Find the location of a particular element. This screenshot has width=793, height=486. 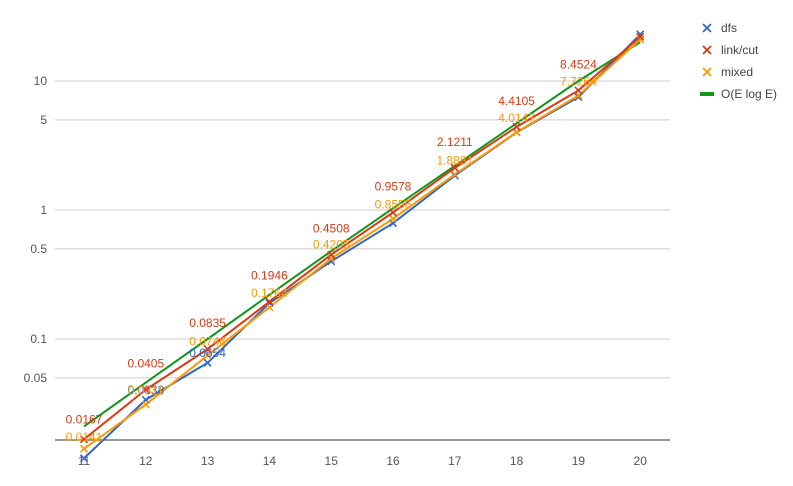

data-label: 0.0654 is located at coordinates (207, 353).